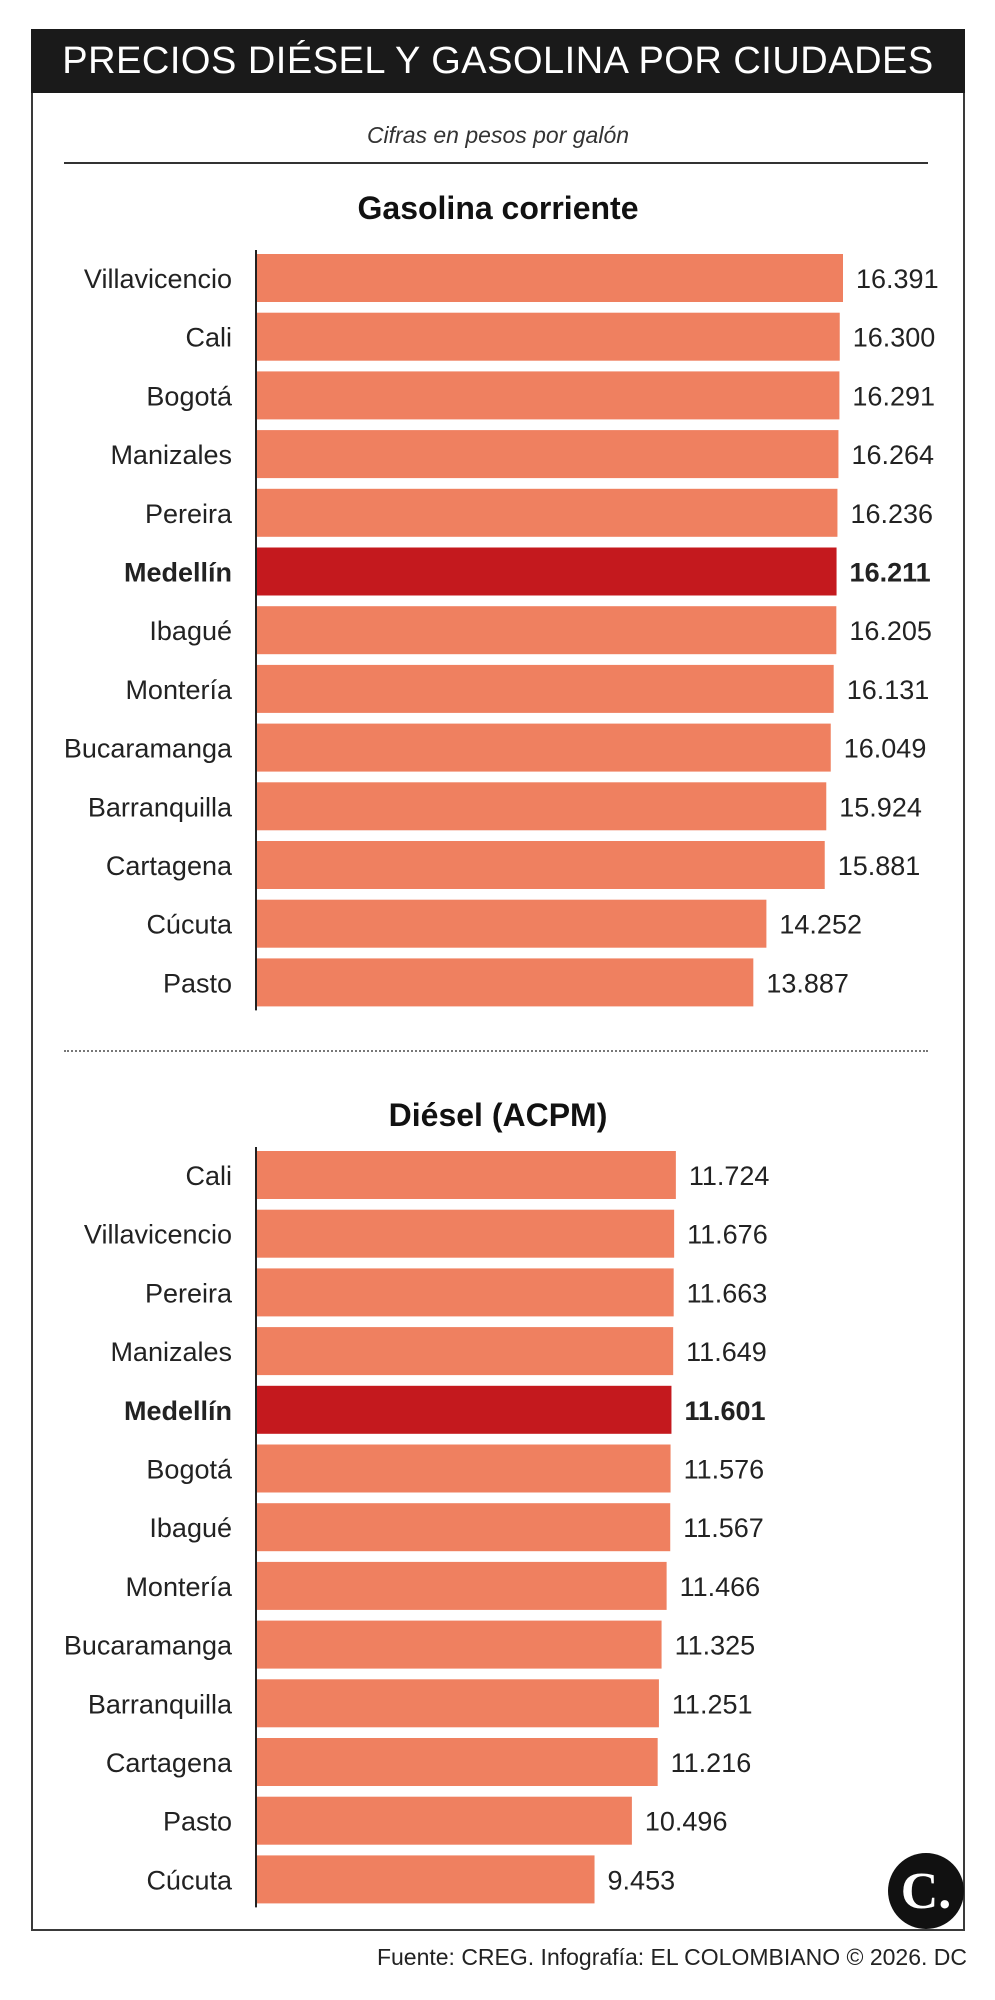 The height and width of the screenshot is (2000, 995). Describe the element at coordinates (729, 1176) in the screenshot. I see `value-label: 11.724` at that location.